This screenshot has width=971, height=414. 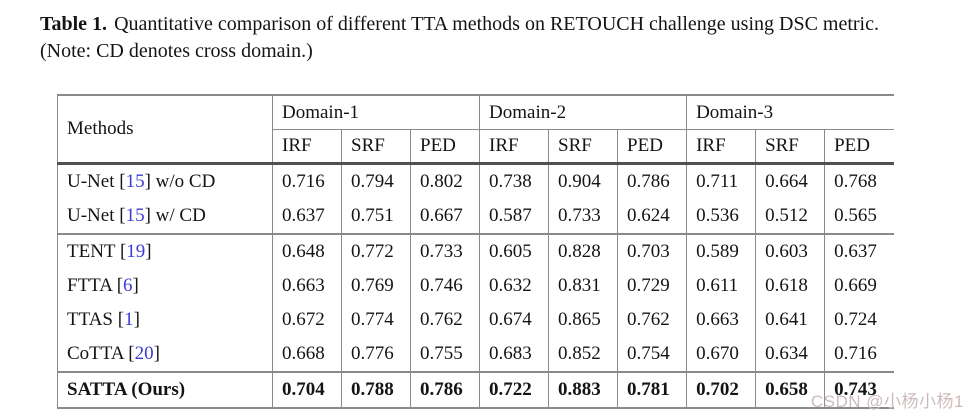 I want to click on dsc-value-cell: 0.565, so click(x=859, y=217).